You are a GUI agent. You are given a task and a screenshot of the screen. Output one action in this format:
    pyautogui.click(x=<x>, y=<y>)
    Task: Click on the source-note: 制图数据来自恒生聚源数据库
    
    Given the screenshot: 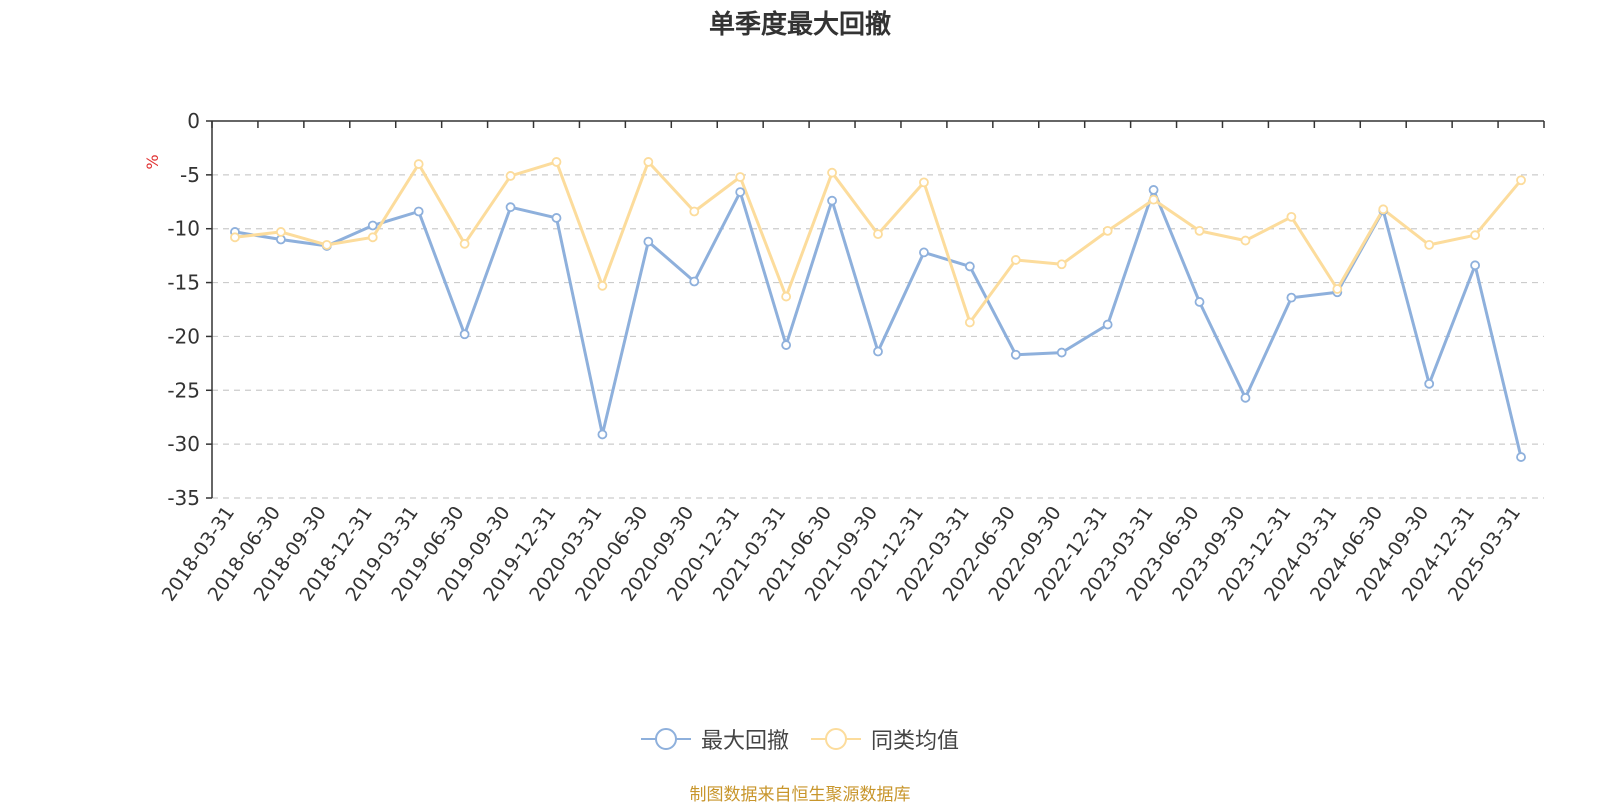 What is the action you would take?
    pyautogui.click(x=800, y=795)
    